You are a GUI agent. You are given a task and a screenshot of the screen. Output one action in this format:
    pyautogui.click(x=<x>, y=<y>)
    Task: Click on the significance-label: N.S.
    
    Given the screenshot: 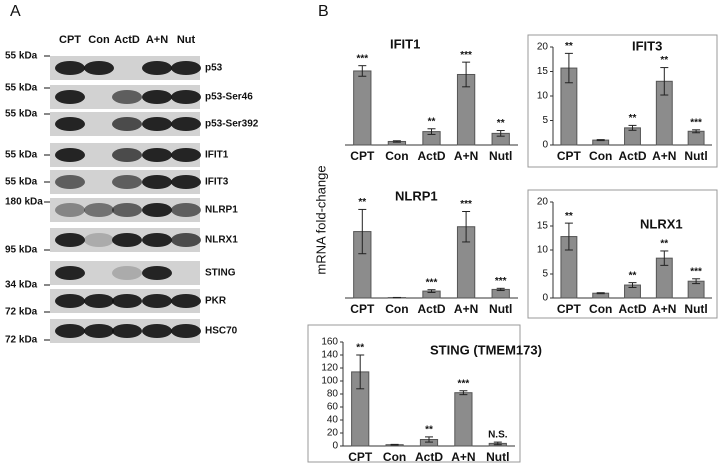 What is the action you would take?
    pyautogui.click(x=498, y=435)
    